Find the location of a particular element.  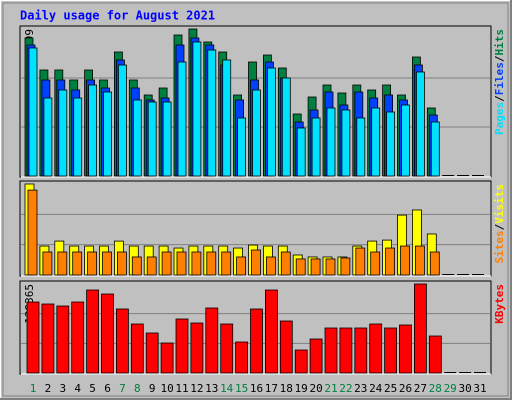

x-tick-label: 3 is located at coordinates (62, 388).